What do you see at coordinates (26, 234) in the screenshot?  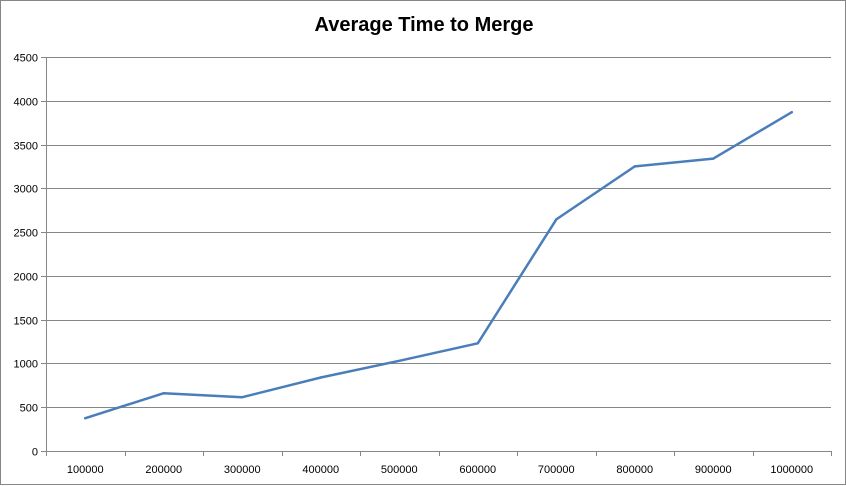 I see `y-tick-label: 2500` at bounding box center [26, 234].